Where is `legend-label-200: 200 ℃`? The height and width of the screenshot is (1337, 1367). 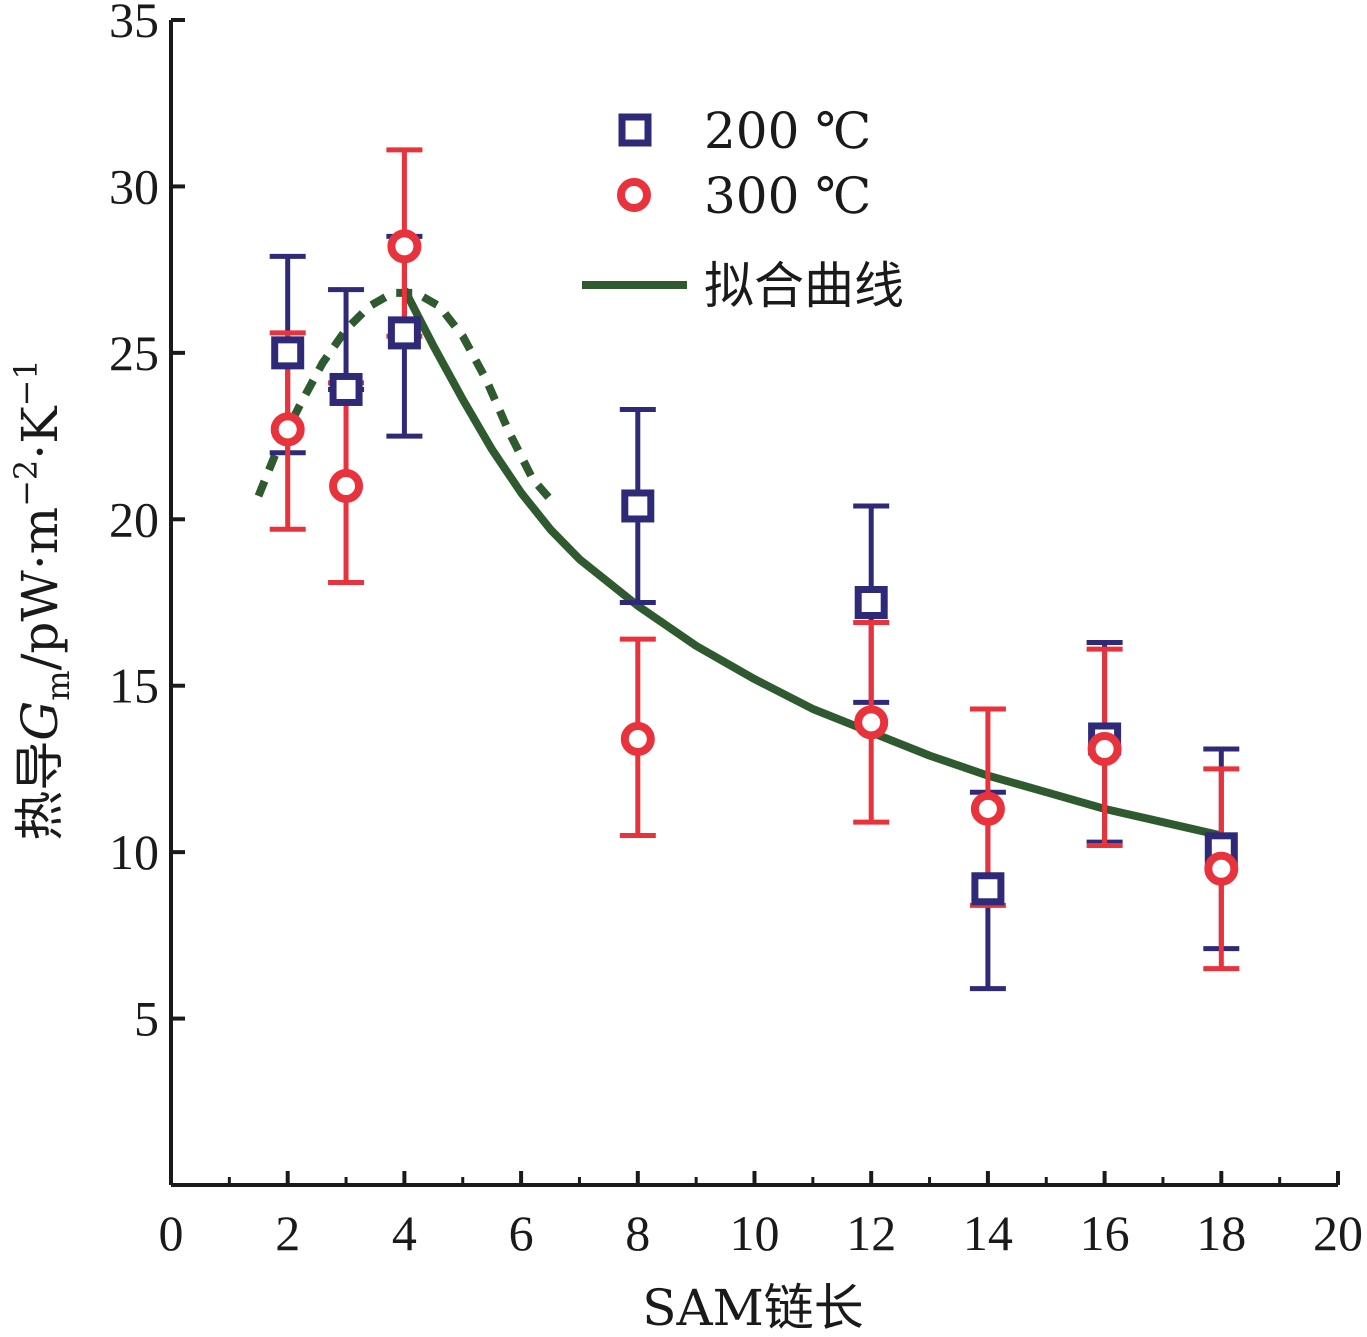 legend-label-200: 200 ℃ is located at coordinates (787, 131).